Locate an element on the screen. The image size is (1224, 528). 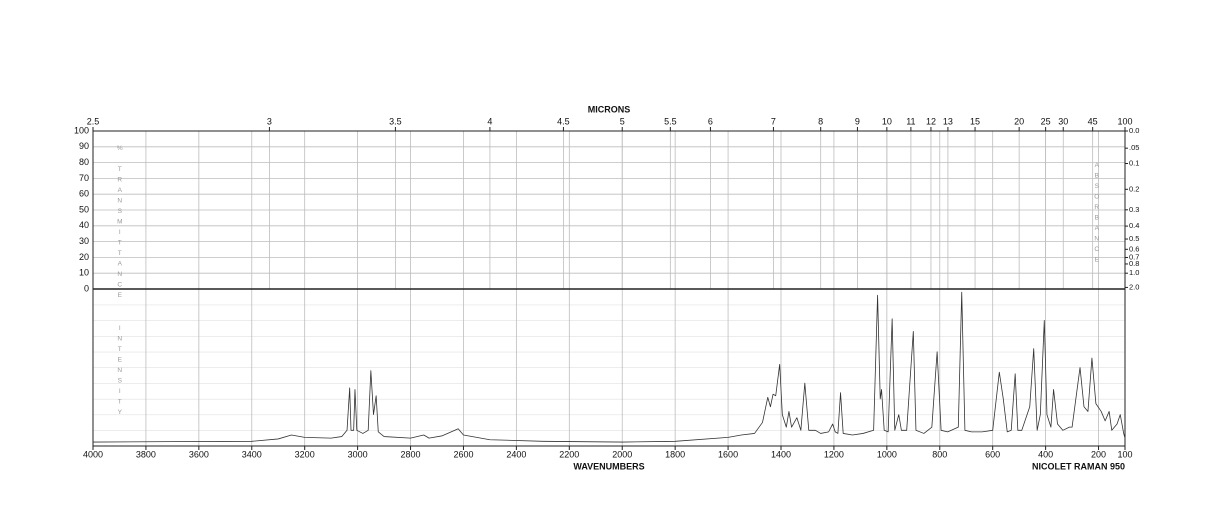
x2-tick-label: 2.5 is located at coordinates (93, 121).